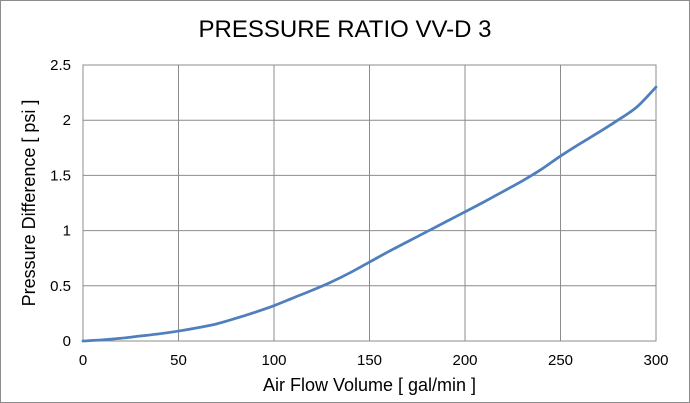  I want to click on x-tick-label: 100, so click(273, 360).